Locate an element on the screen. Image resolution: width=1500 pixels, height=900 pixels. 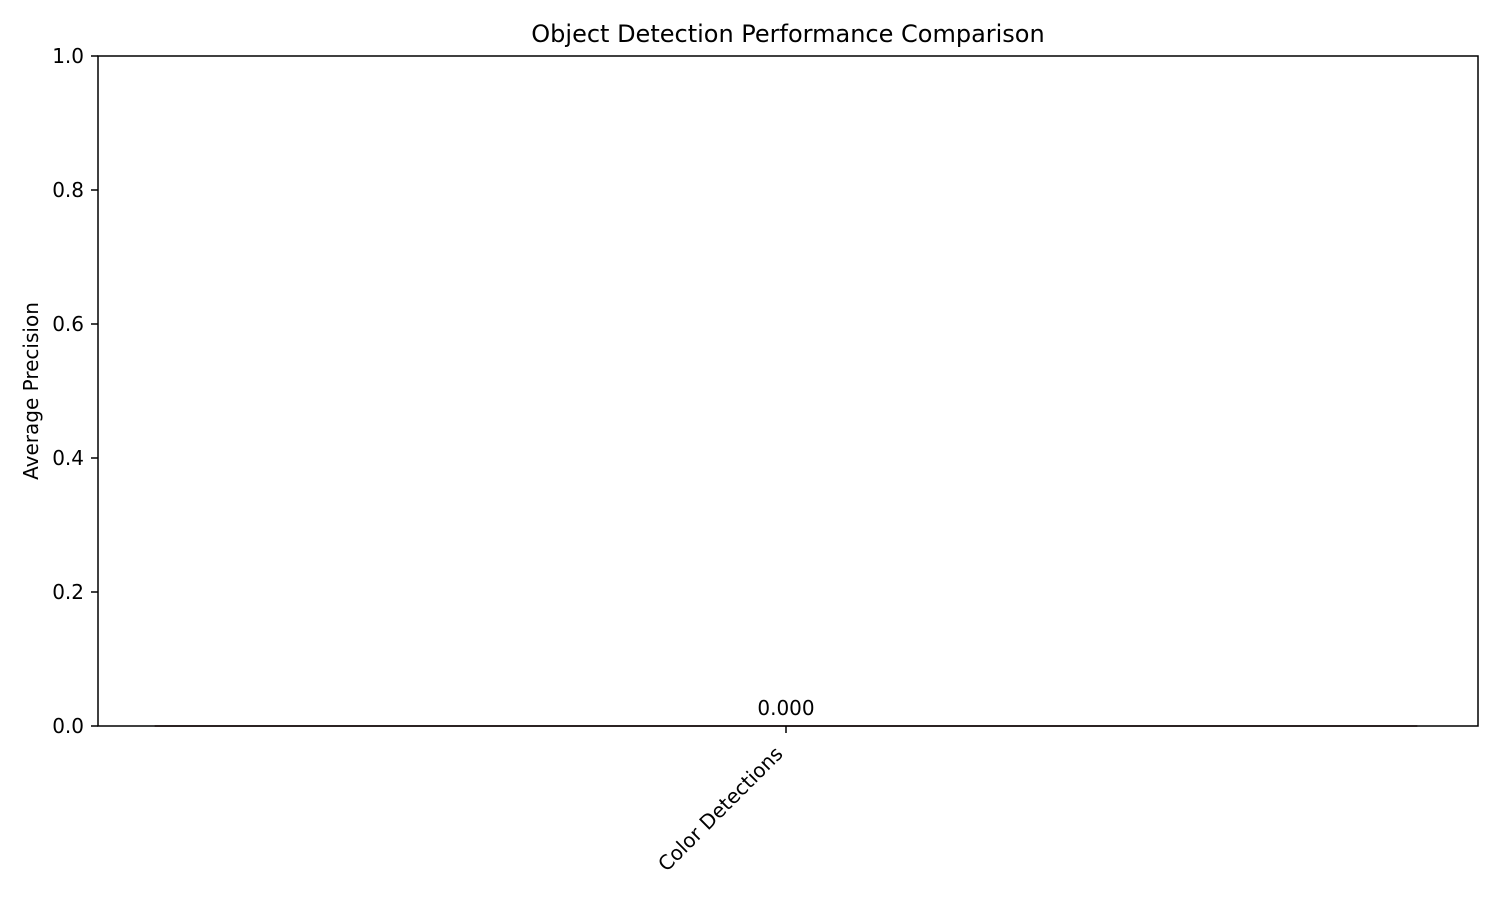
y-tick-label: 0.6 is located at coordinates (68, 324).